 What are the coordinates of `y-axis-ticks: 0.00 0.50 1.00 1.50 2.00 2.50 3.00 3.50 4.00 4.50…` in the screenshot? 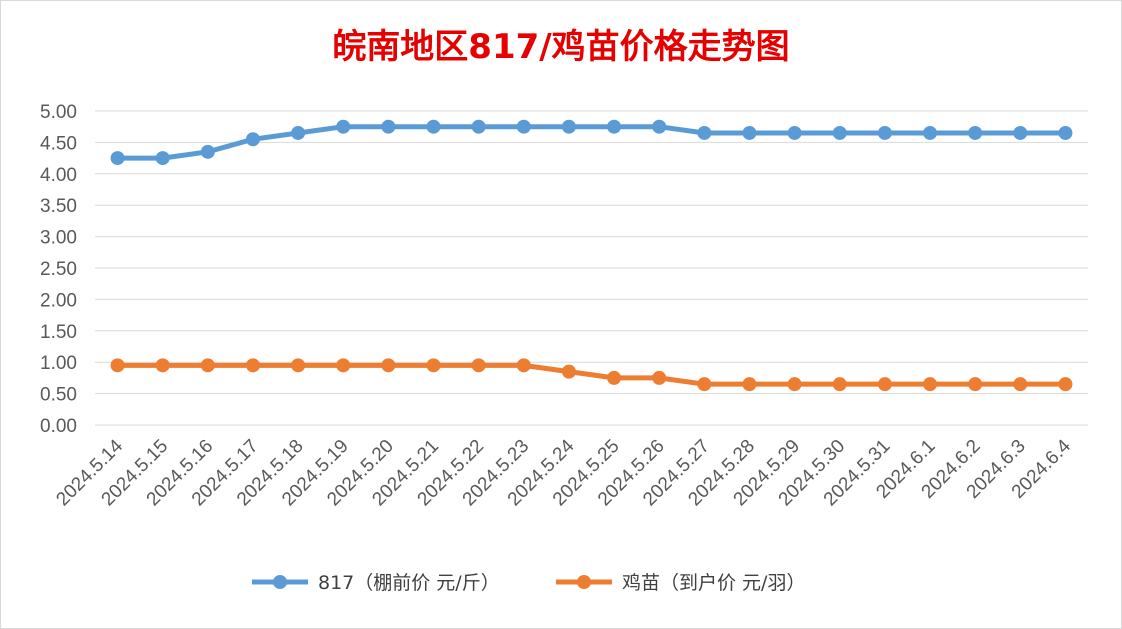 It's located at (58, 269).